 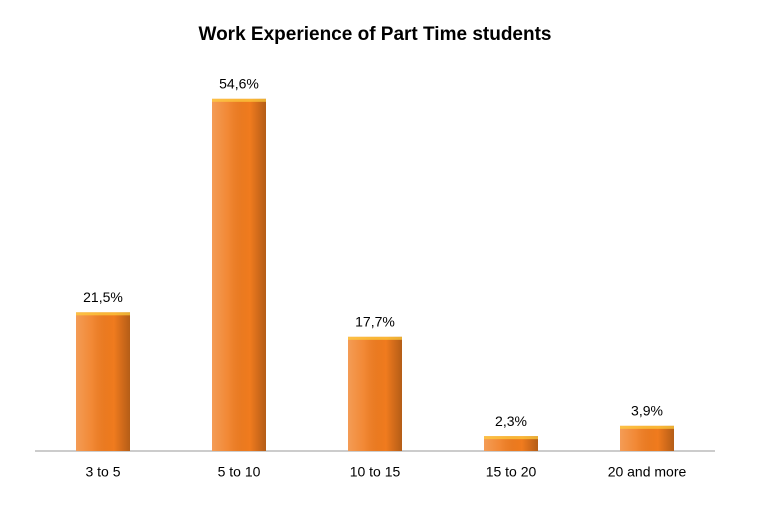 What do you see at coordinates (239, 472) in the screenshot?
I see `x-tick-label: 5 to 10` at bounding box center [239, 472].